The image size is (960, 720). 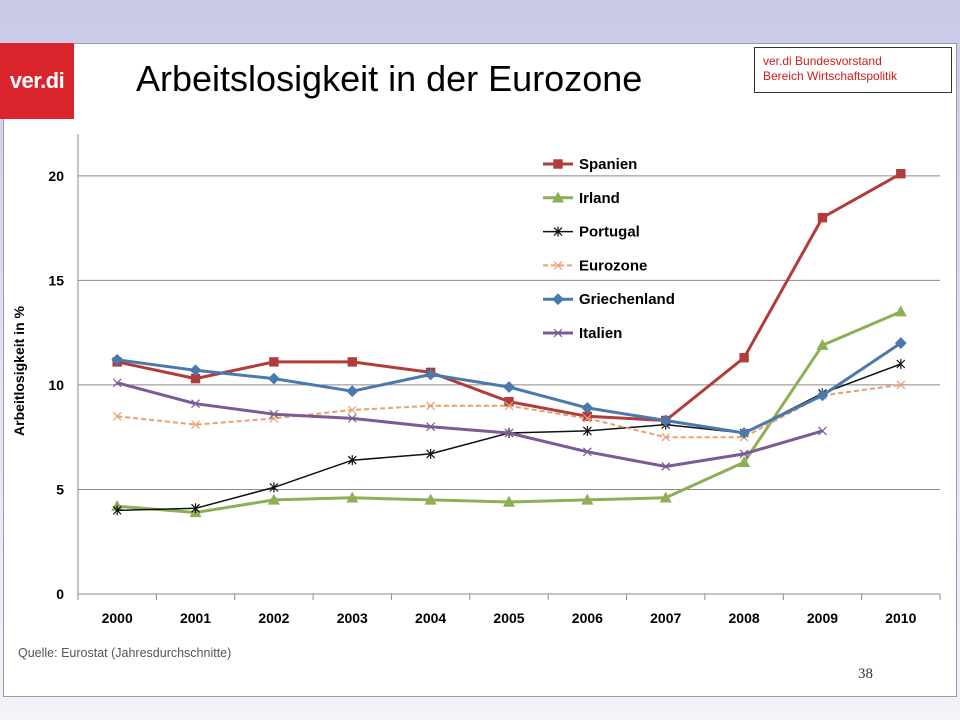 I want to click on x-tick-label: 2003, so click(x=352, y=618).